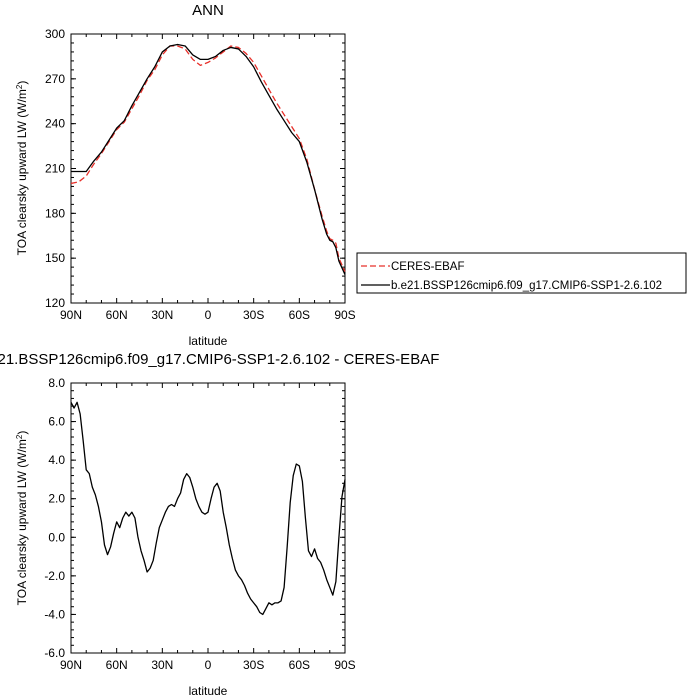  I want to click on y-tick-label: 2.0, so click(56, 499).